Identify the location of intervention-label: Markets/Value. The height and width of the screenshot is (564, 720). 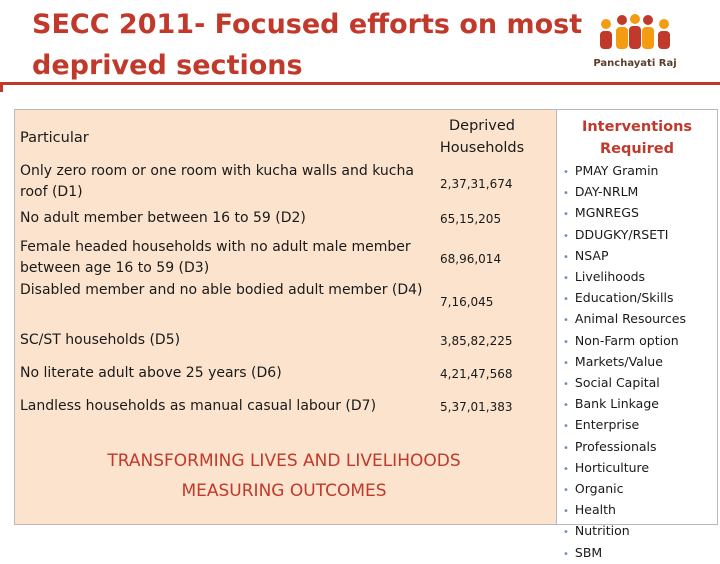
(618, 361).